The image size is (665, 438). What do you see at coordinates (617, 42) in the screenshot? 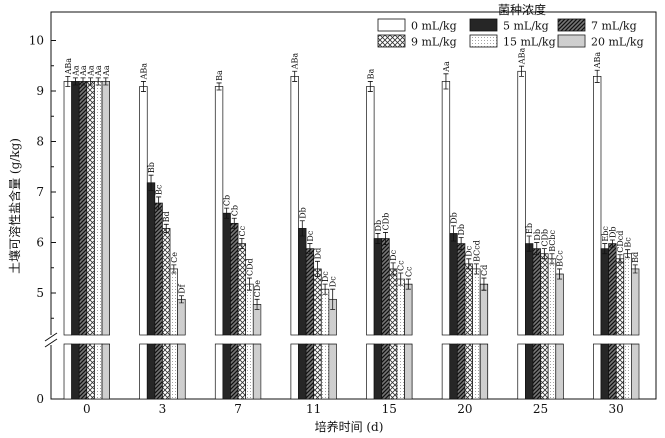
I see `legend-entry: 20 mL/kg` at bounding box center [617, 42].